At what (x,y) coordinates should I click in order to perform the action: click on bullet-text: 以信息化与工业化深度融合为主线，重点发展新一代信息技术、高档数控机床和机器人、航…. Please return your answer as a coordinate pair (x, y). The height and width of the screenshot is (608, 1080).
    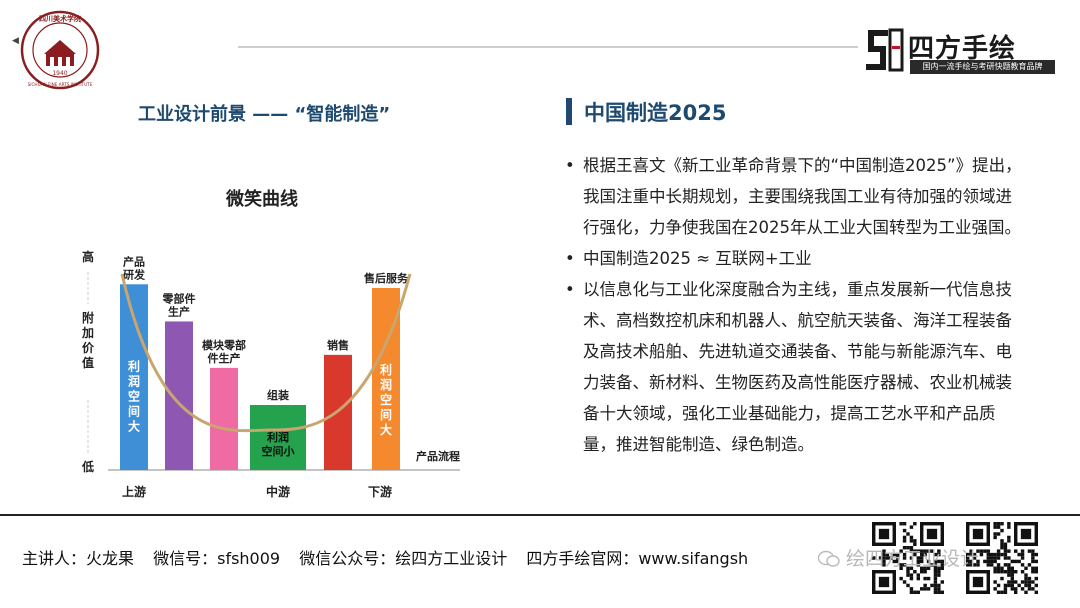
    Looking at the image, I should click on (797, 367).